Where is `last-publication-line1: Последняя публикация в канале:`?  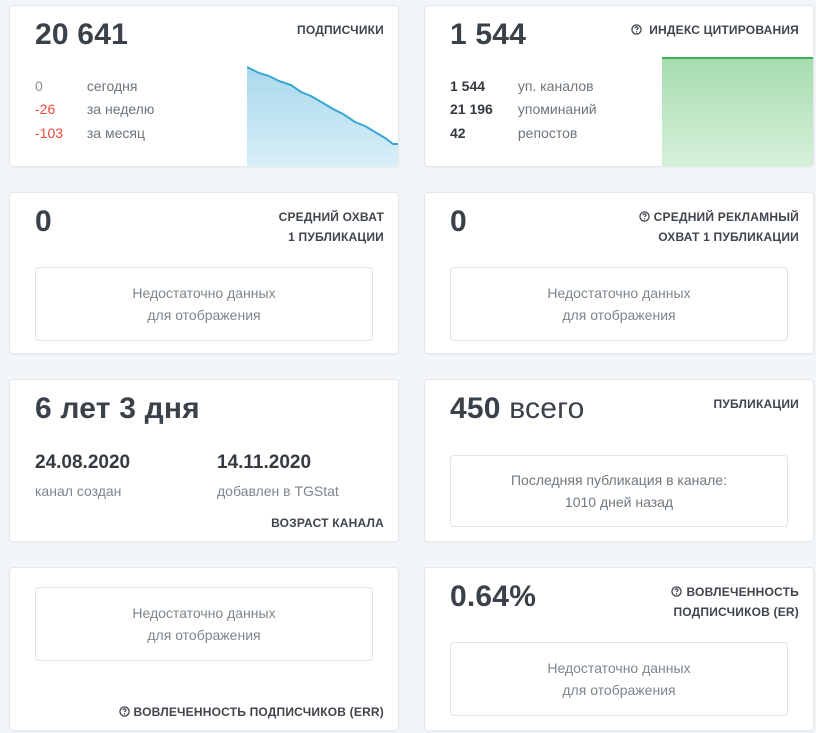
last-publication-line1: Последняя публикация в канале: is located at coordinates (618, 480).